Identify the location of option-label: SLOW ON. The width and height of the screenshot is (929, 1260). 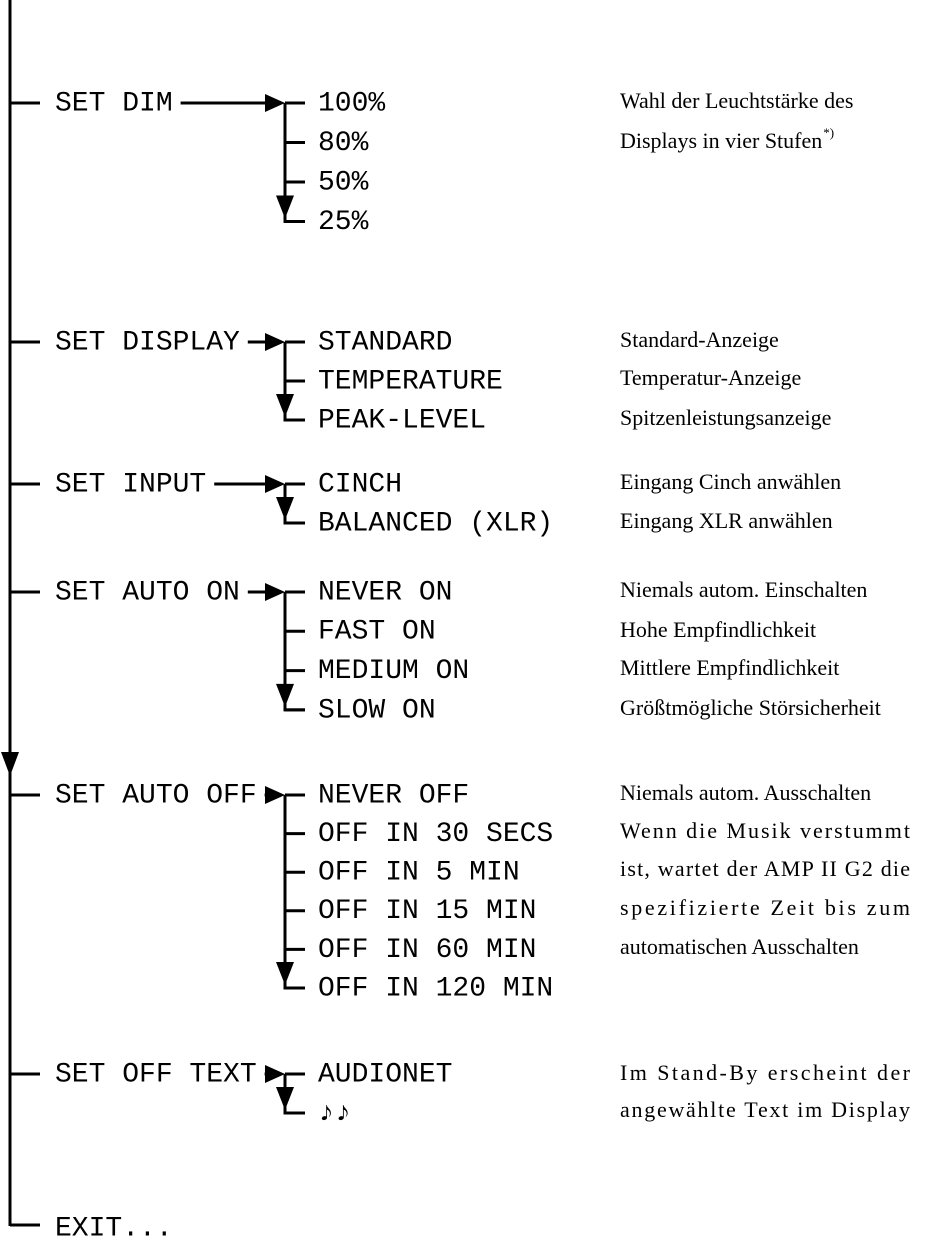
(377, 710).